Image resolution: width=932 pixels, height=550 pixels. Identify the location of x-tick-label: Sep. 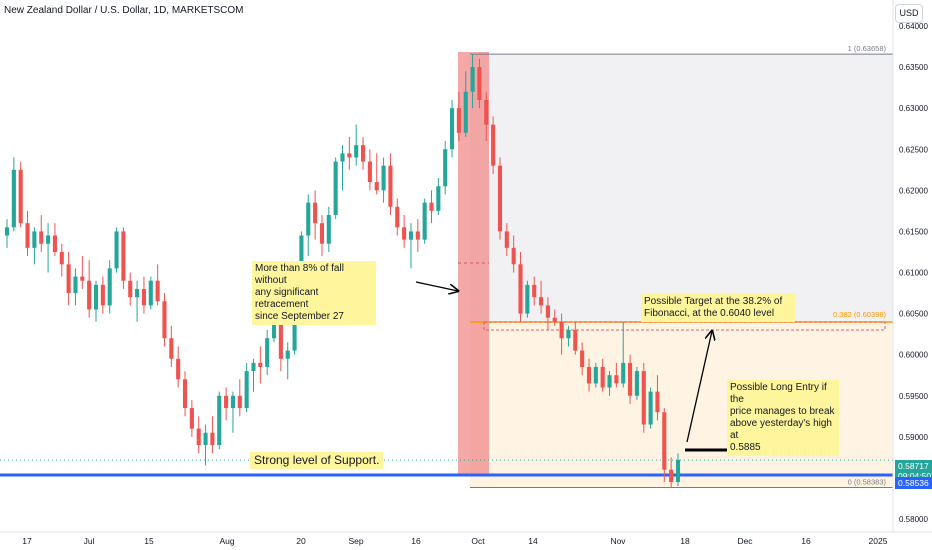
(355, 541).